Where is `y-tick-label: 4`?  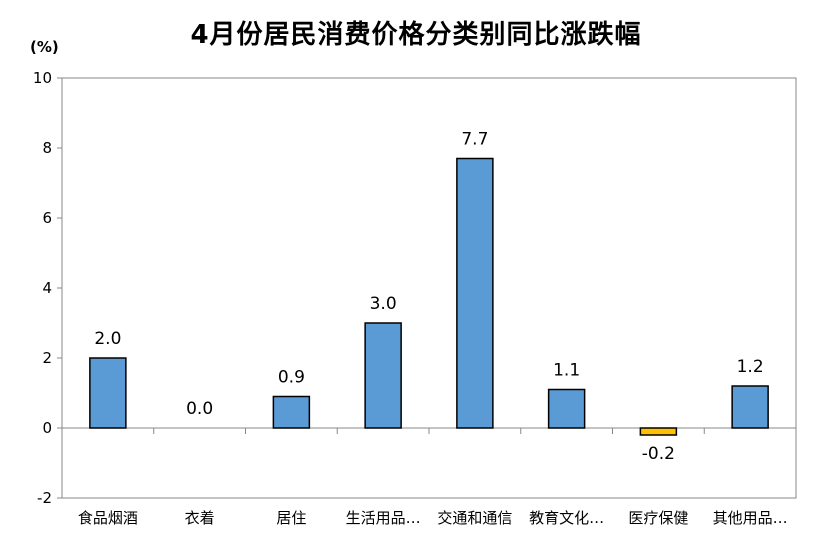
y-tick-label: 4 is located at coordinates (47, 288).